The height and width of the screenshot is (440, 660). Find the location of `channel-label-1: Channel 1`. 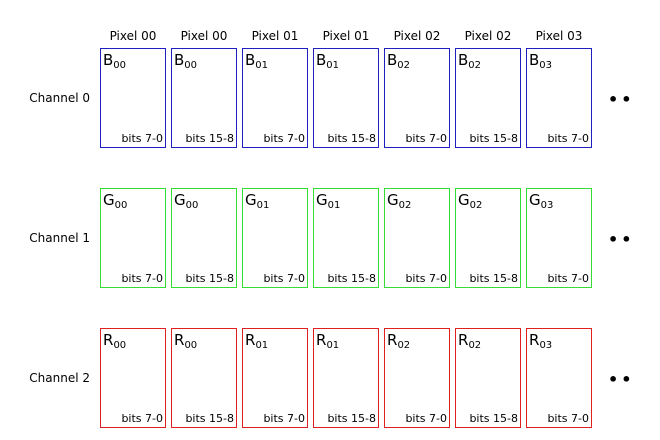

channel-label-1: Channel 1 is located at coordinates (59, 238).